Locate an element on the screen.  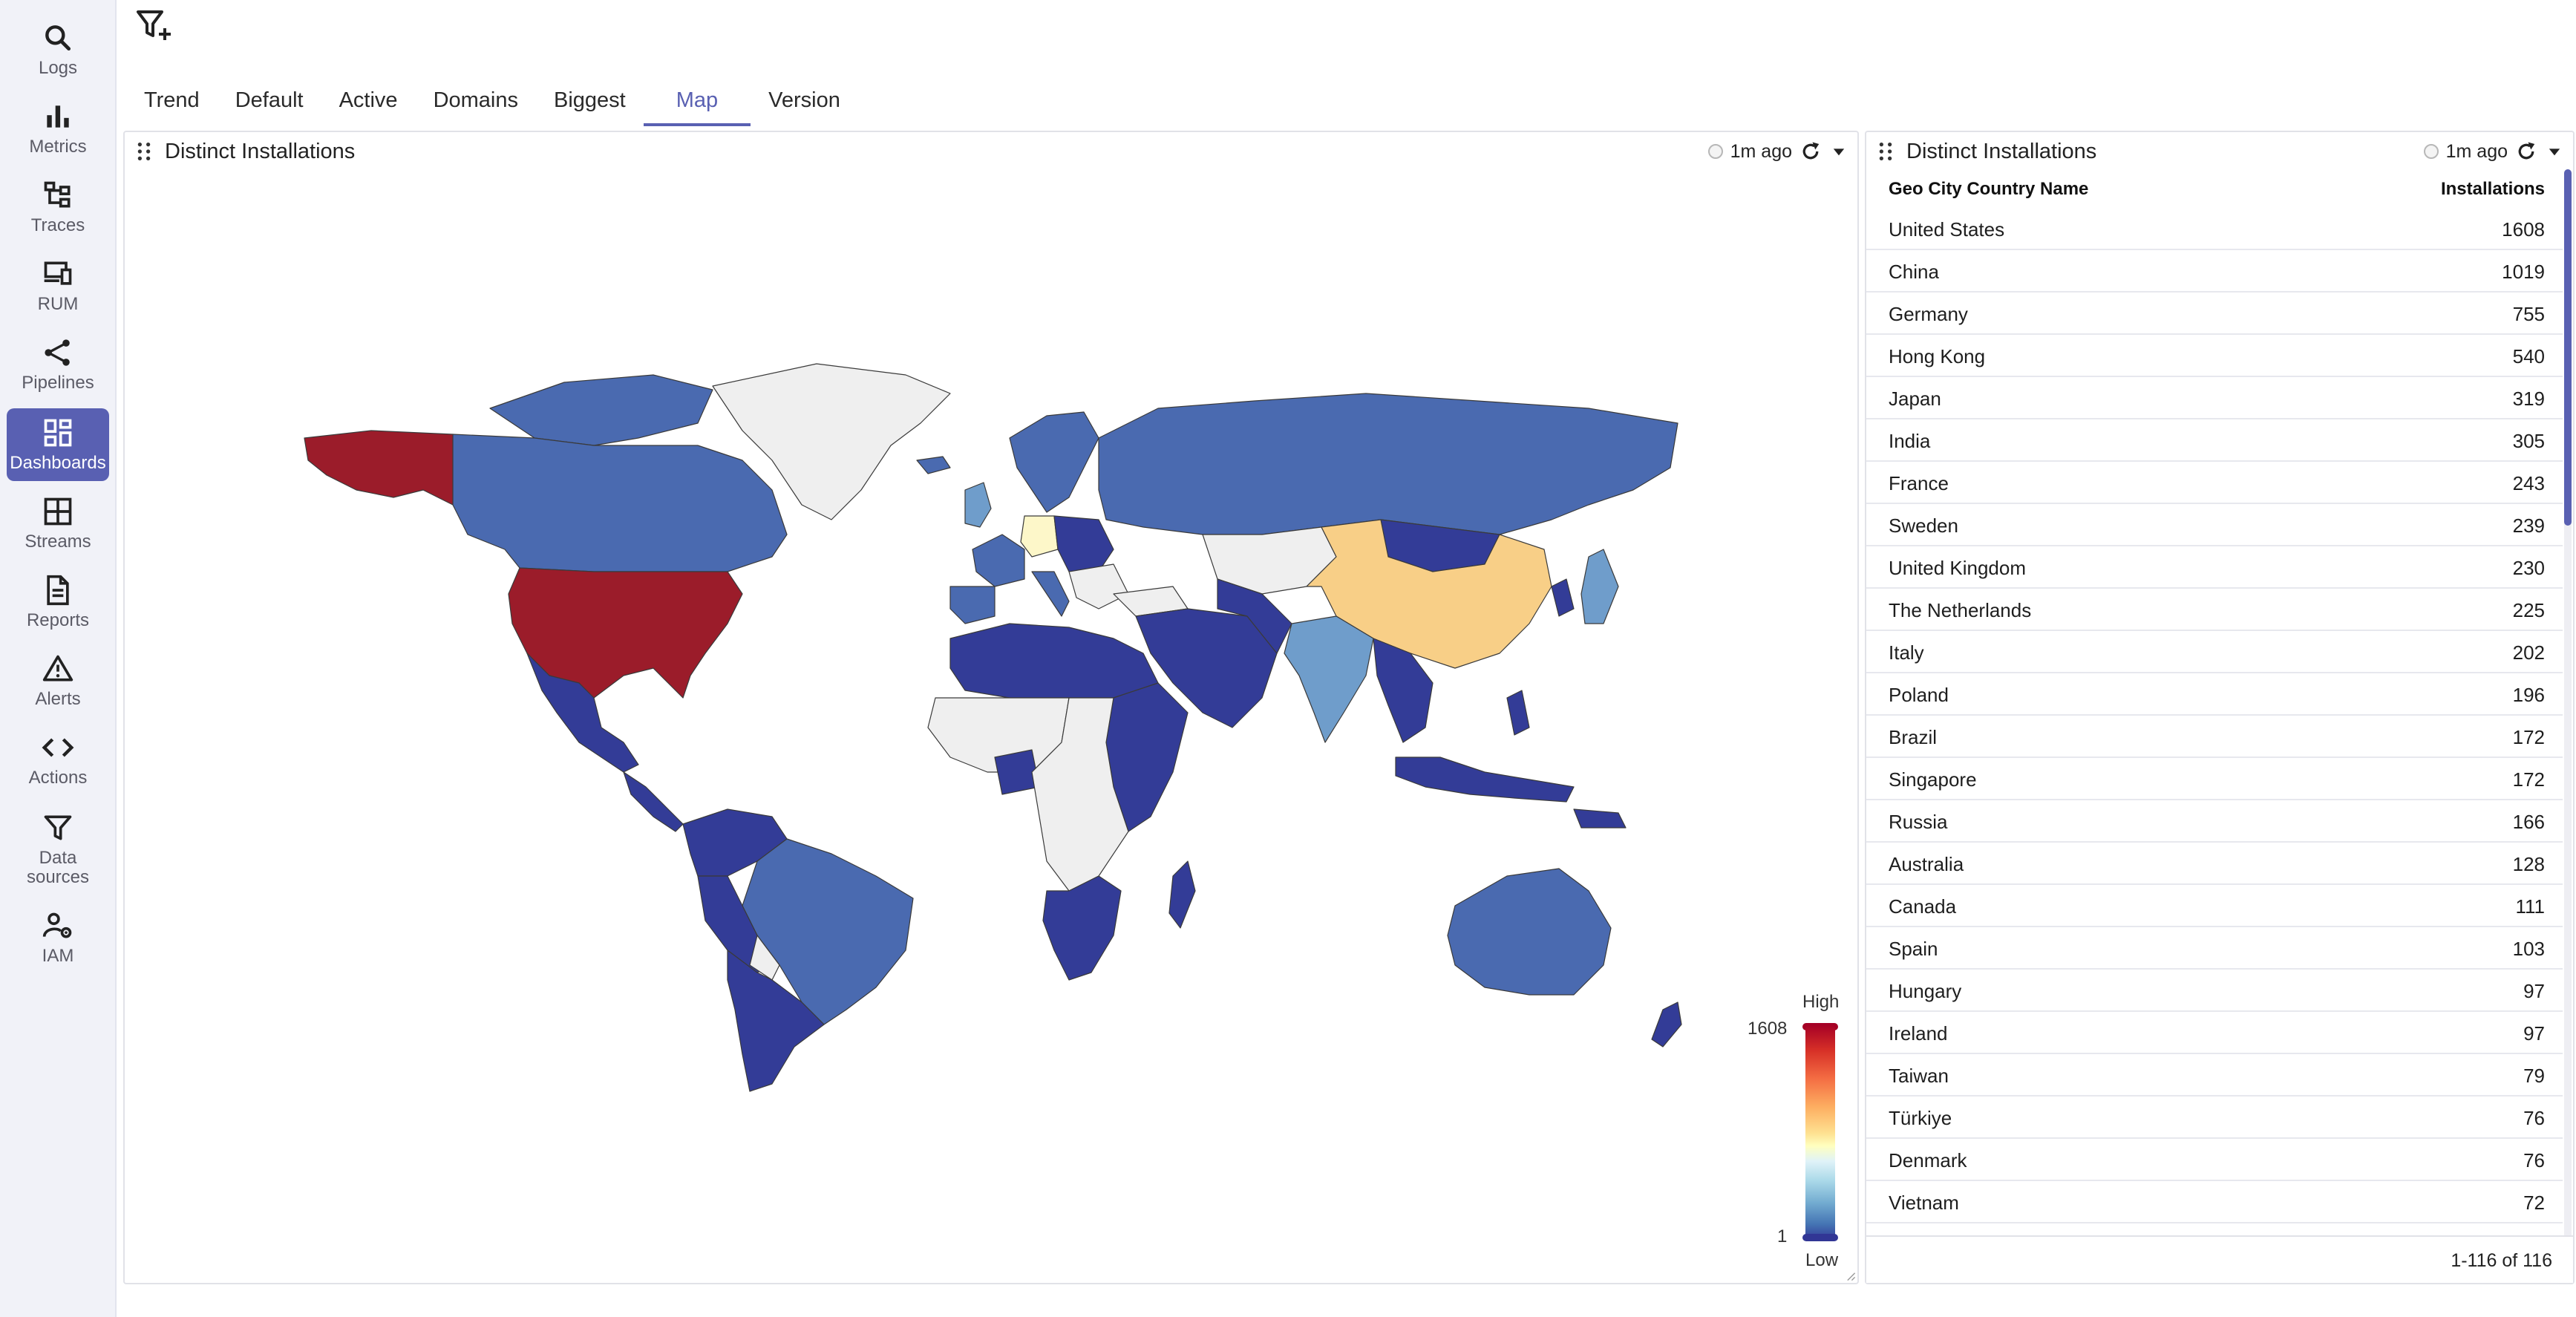
region-korea is located at coordinates (1563, 597).